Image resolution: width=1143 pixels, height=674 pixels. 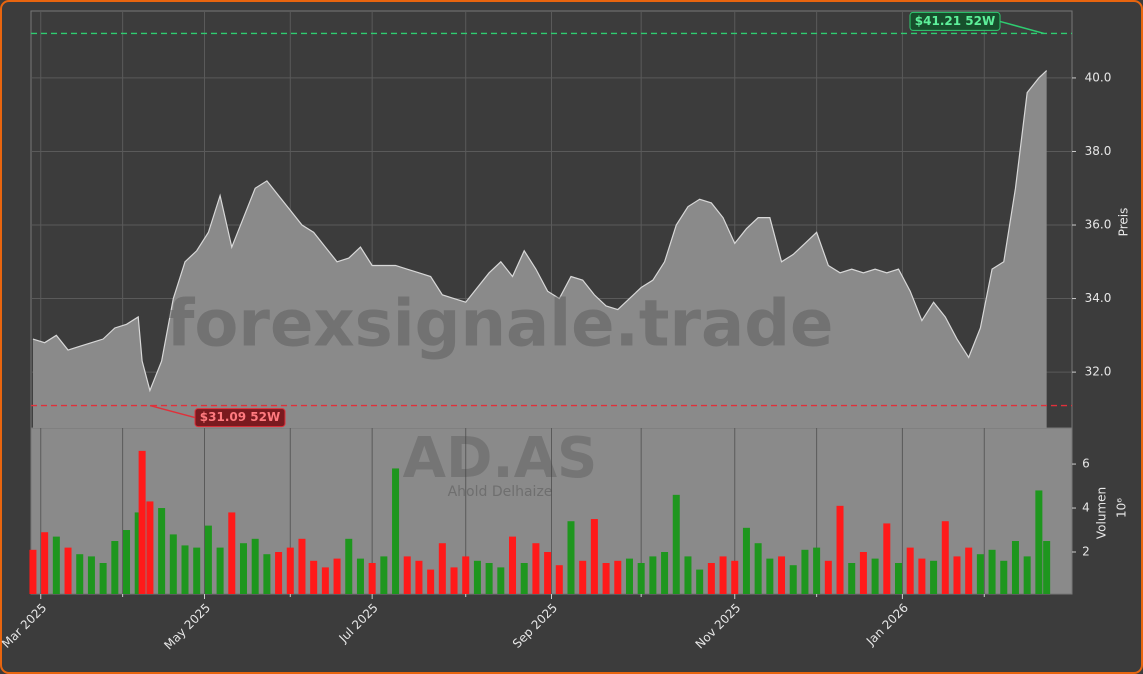 I want to click on symbol-watermark: AD.AS, so click(x=500, y=458).